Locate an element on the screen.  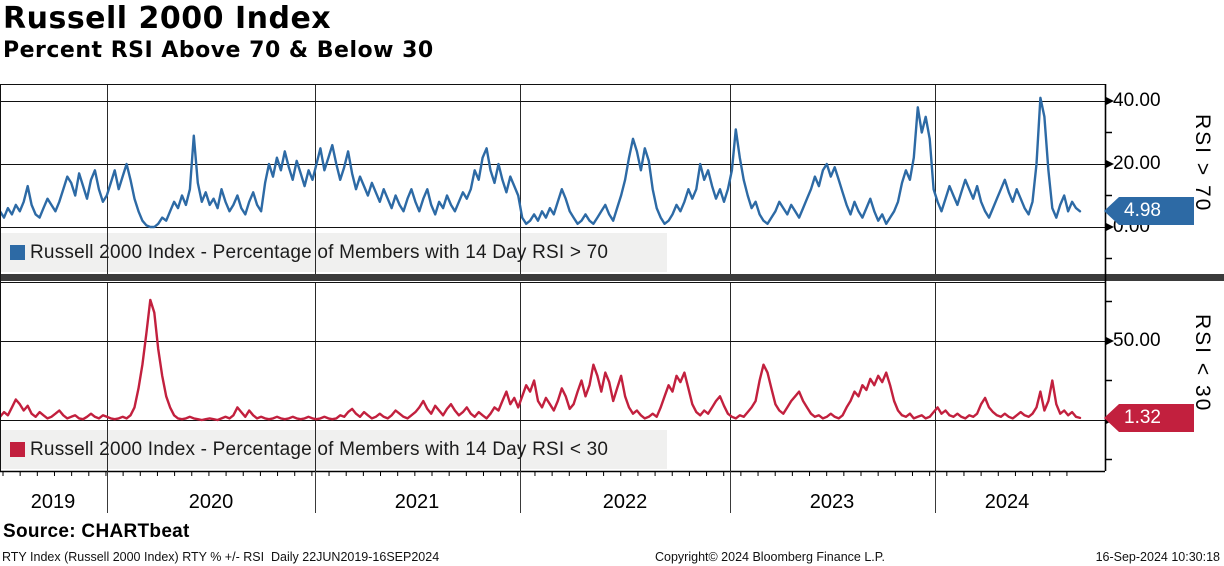
x-axis-year-label: 2019 is located at coordinates (53, 502).